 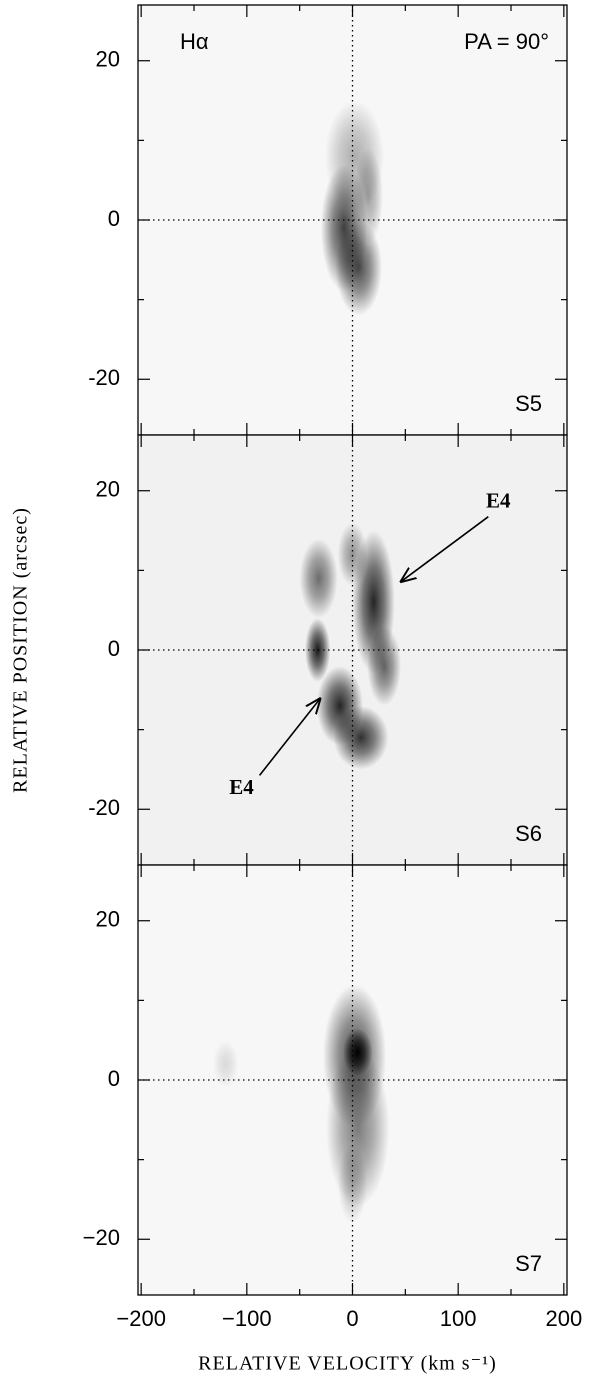 What do you see at coordinates (528, 1263) in the screenshot?
I see `panel-label: S7` at bounding box center [528, 1263].